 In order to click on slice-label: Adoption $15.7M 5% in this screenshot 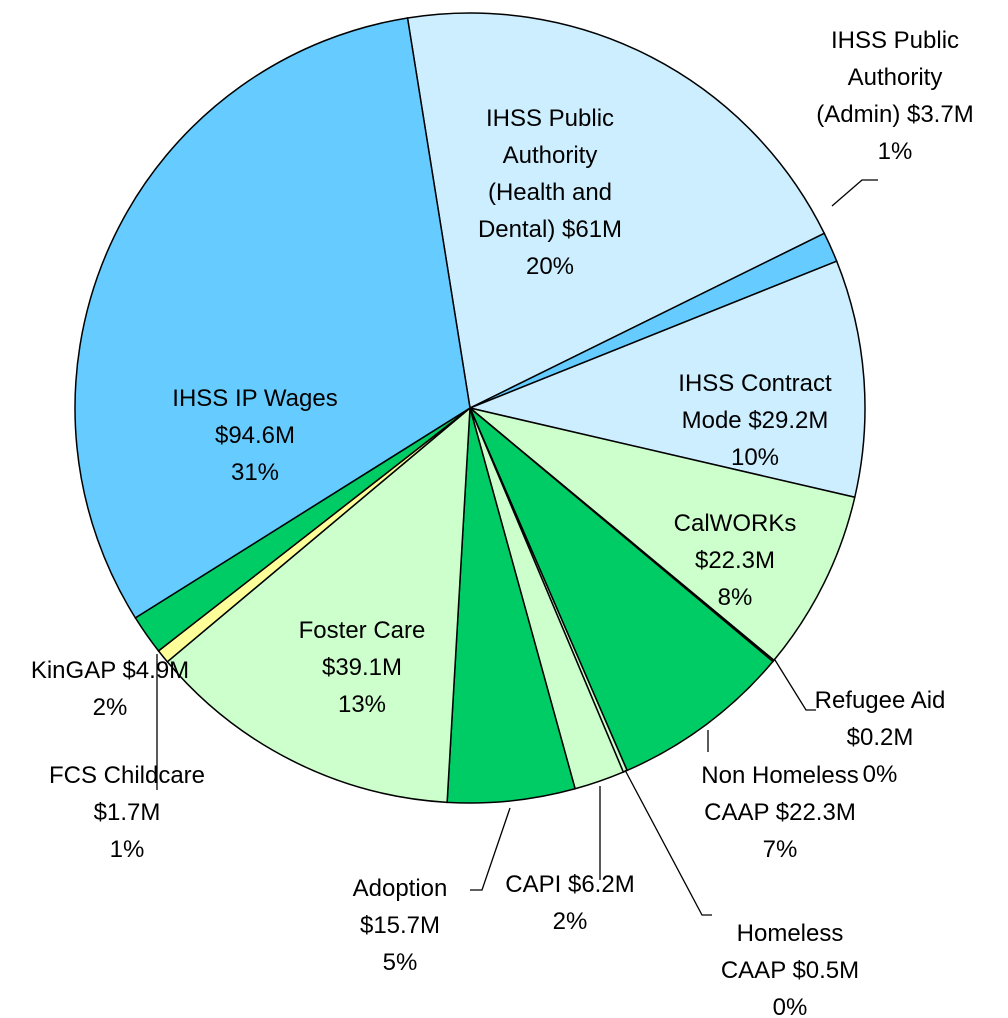, I will do `click(400, 925)`.